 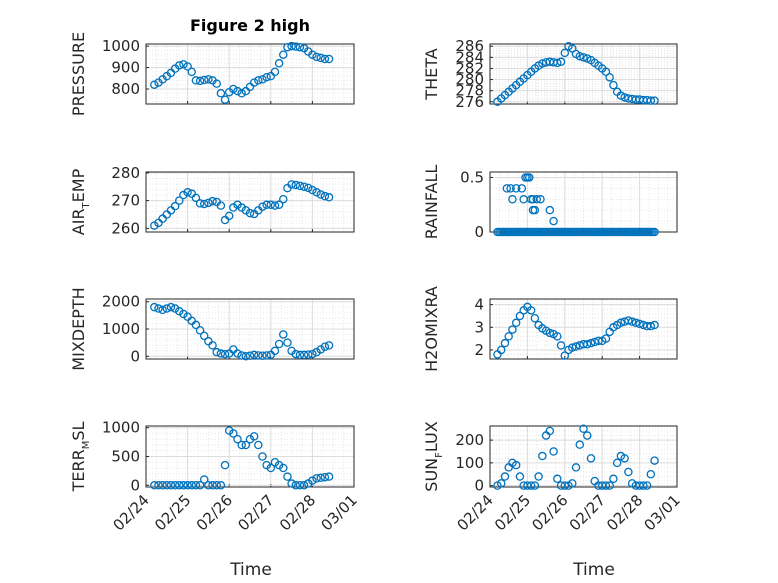 I want to click on x-axis-label-right: Time, so click(x=593, y=570).